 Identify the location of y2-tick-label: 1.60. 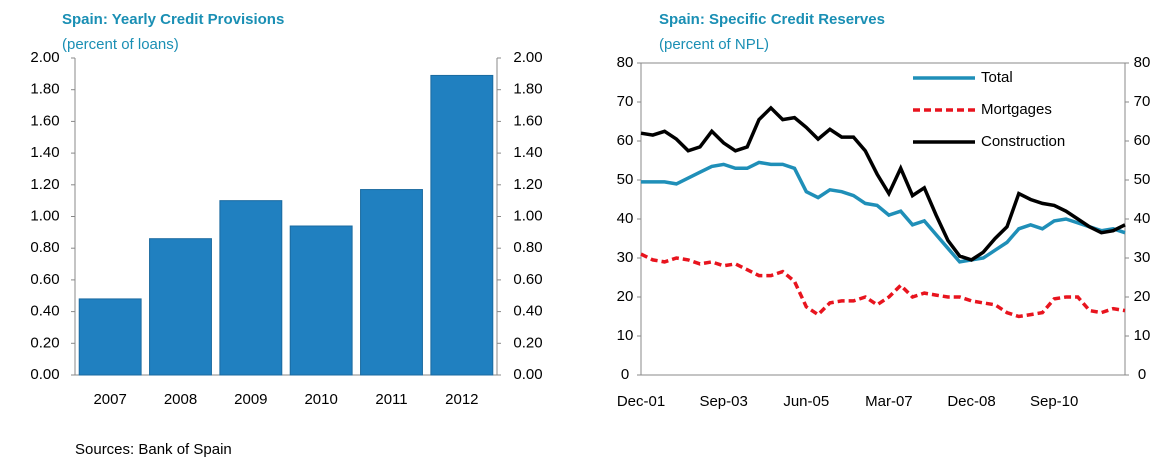
(527, 120).